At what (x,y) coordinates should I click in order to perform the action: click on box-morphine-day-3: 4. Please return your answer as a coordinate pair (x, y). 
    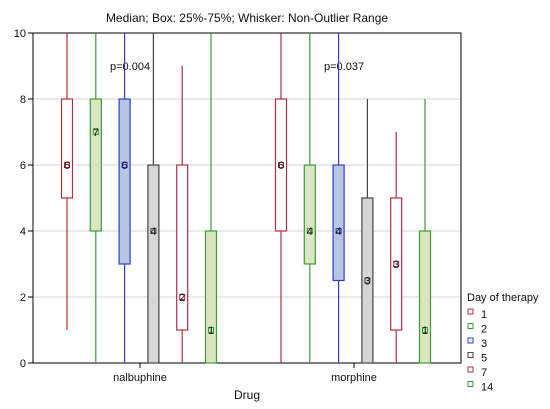
    Looking at the image, I should click on (338, 198).